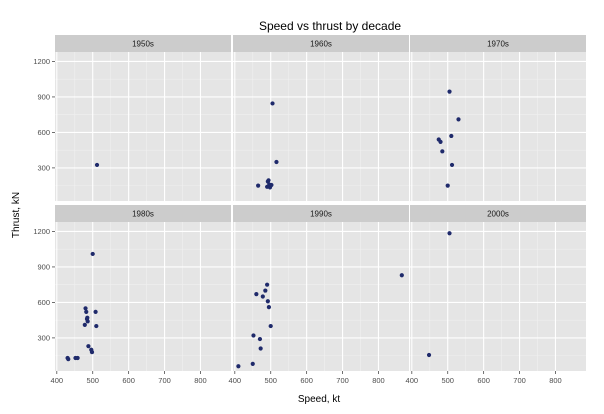  I want to click on facet-label: 1960s, so click(321, 44).